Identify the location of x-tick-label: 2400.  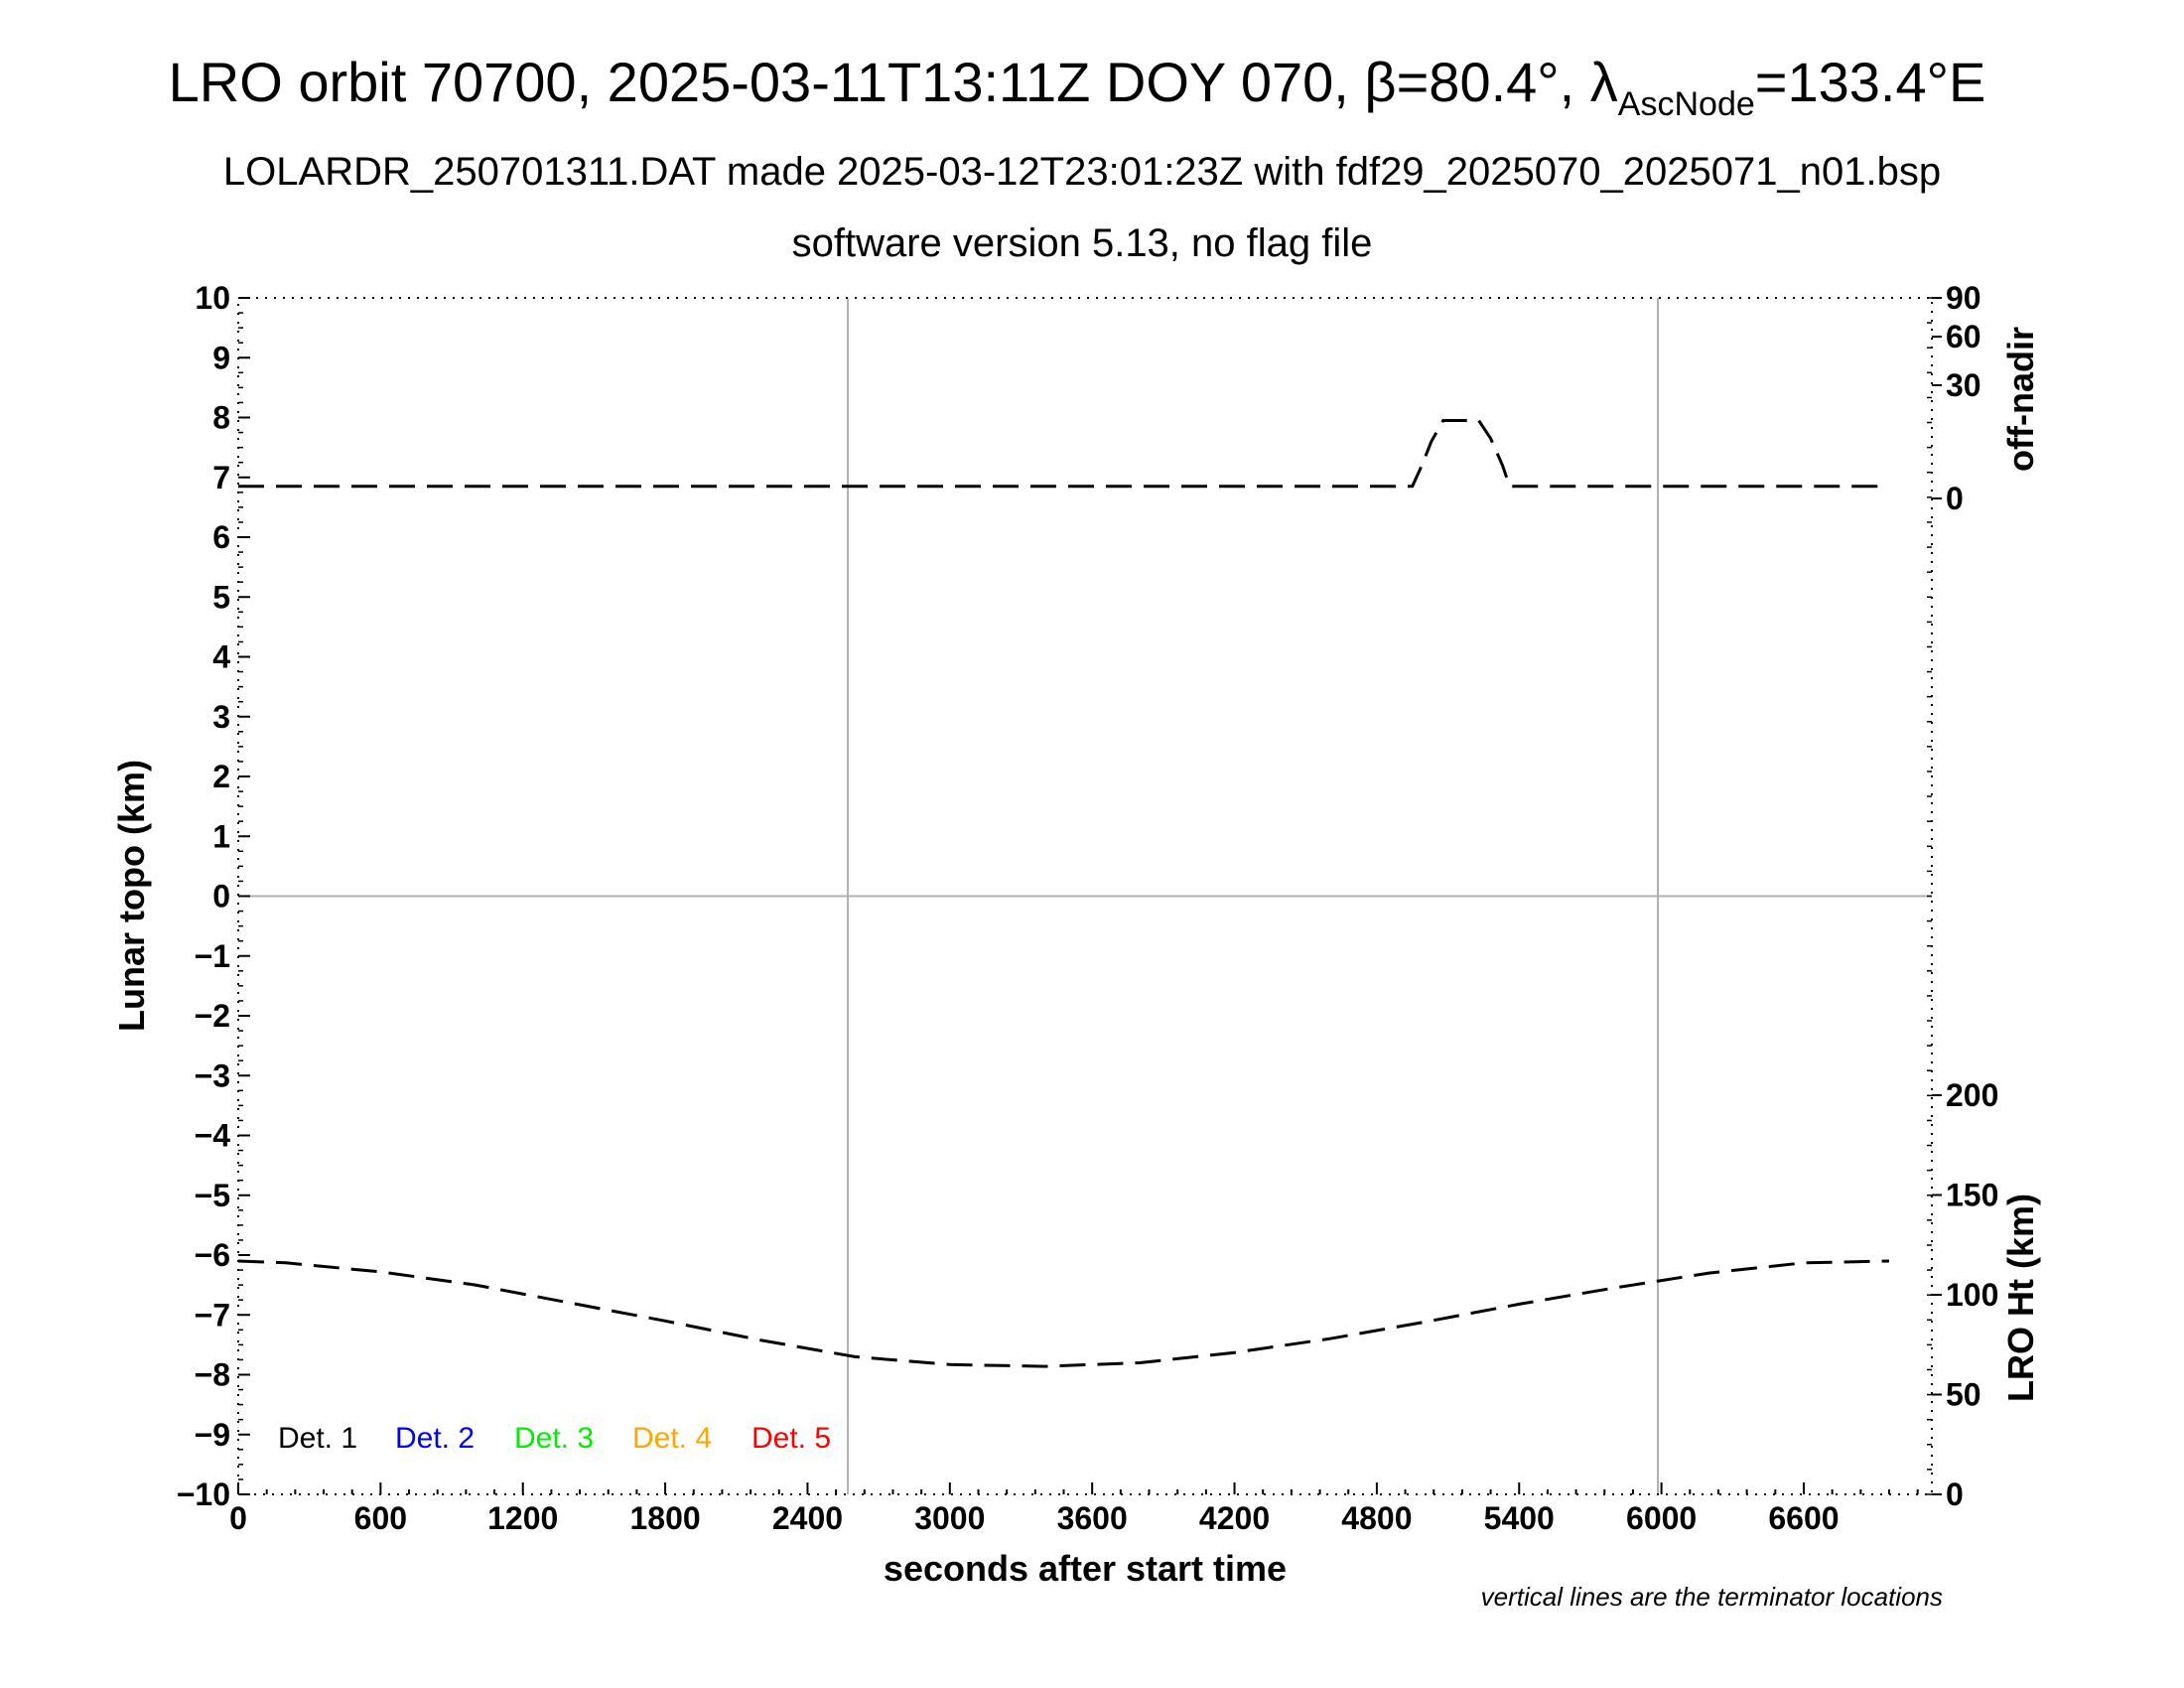
(807, 1518).